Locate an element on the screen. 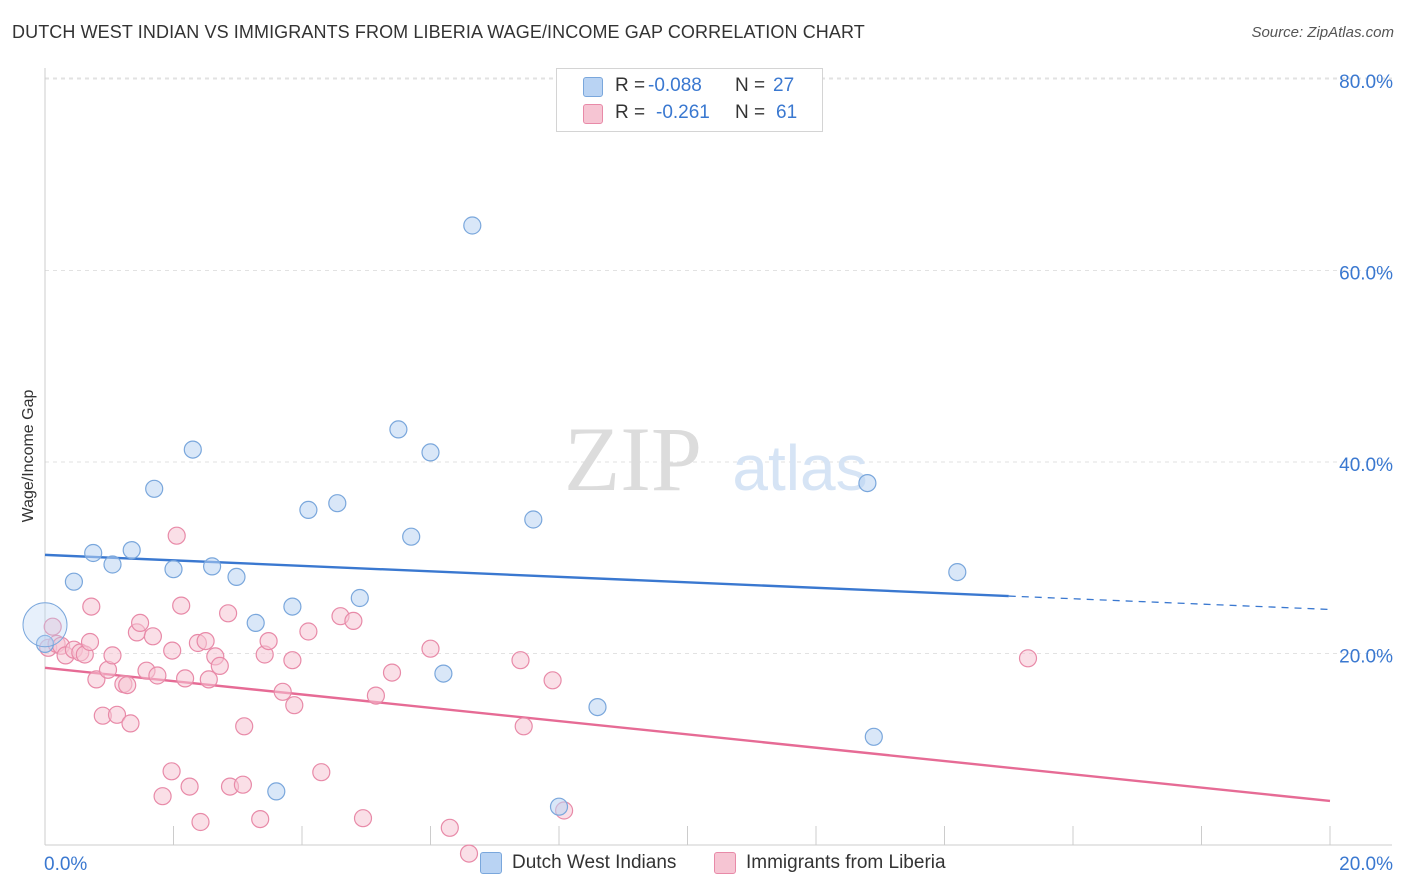 This screenshot has width=1406, height=892. x-tick-labels: 0.0% 20.0% is located at coordinates (718, 864).